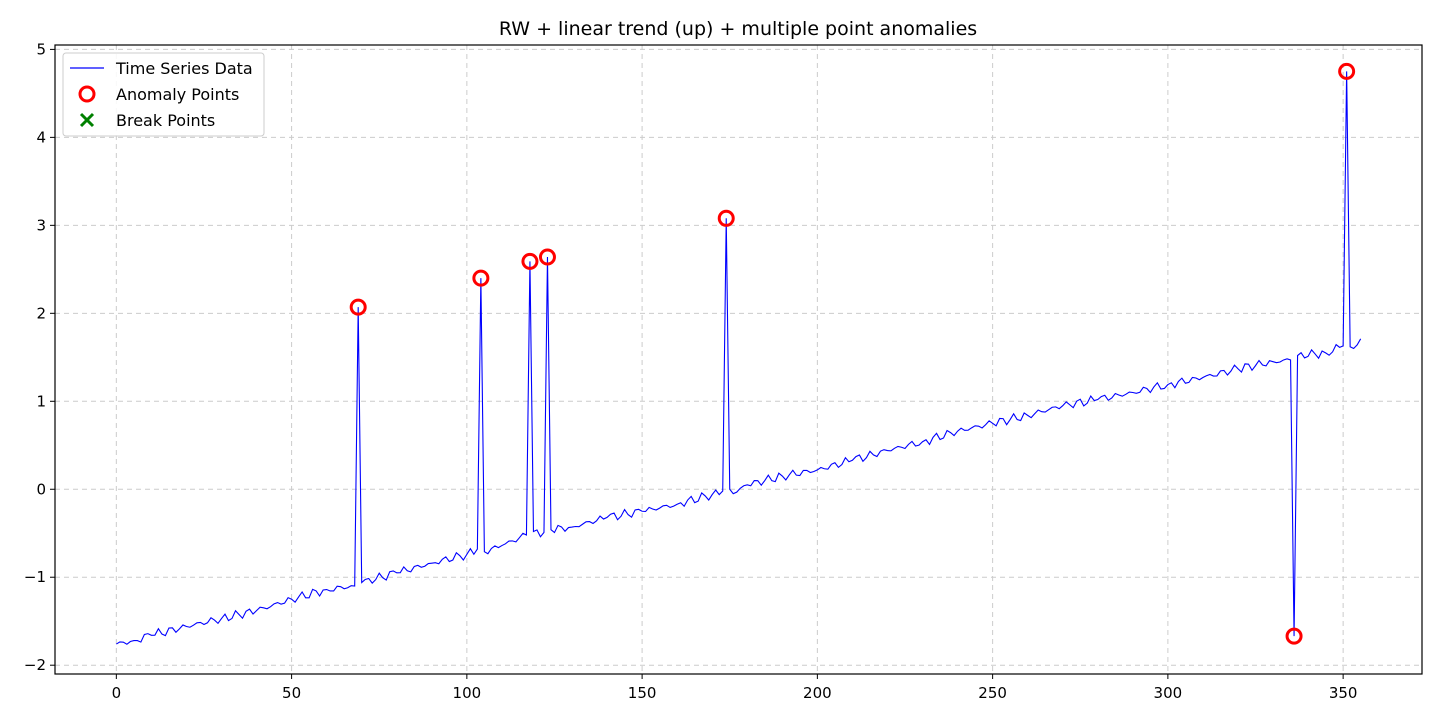 The image size is (1440, 720). I want to click on y-tick-label: 1, so click(41, 401).